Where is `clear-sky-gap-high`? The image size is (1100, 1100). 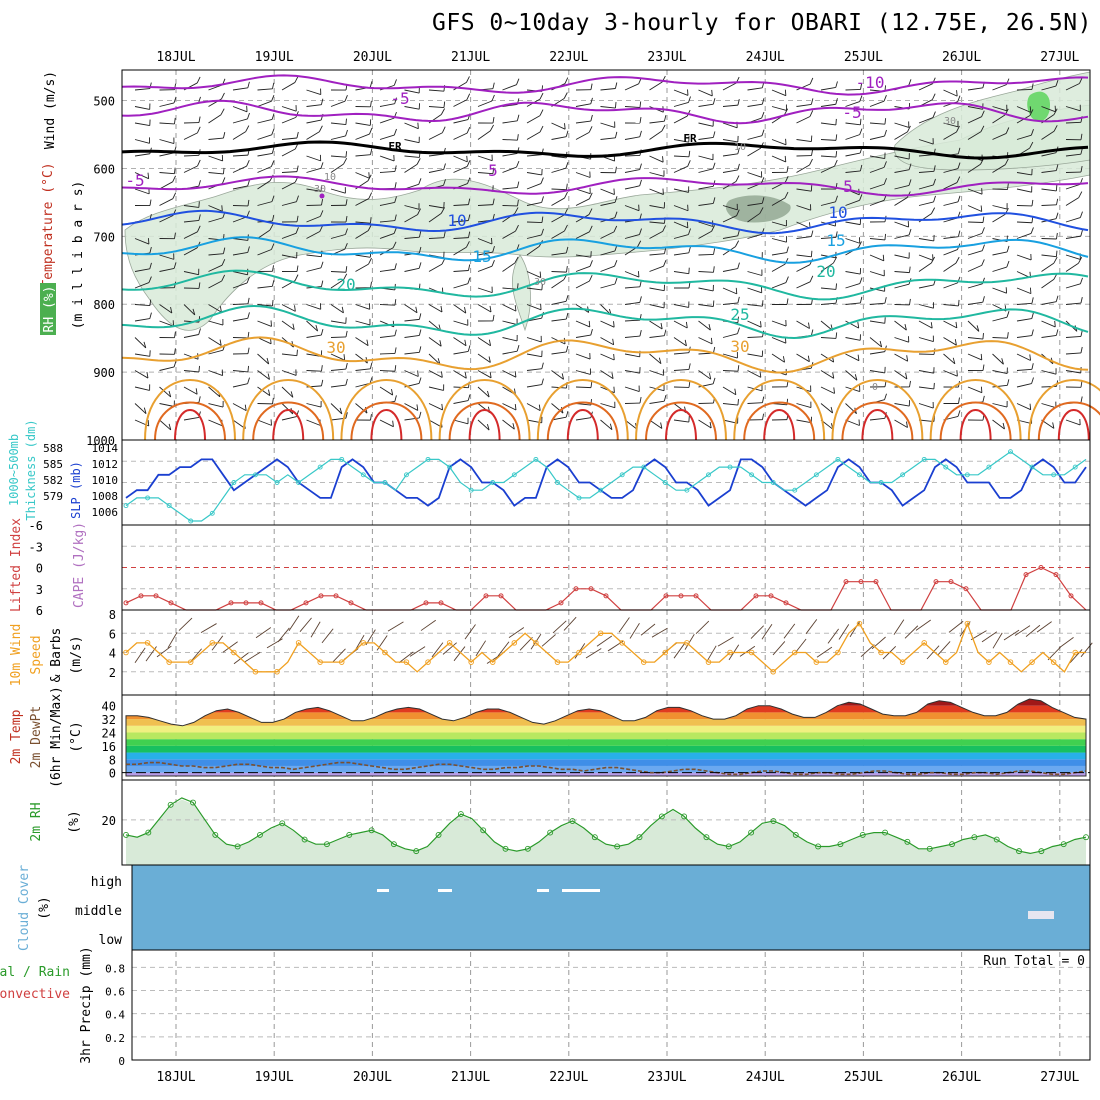 clear-sky-gap-high is located at coordinates (543, 890).